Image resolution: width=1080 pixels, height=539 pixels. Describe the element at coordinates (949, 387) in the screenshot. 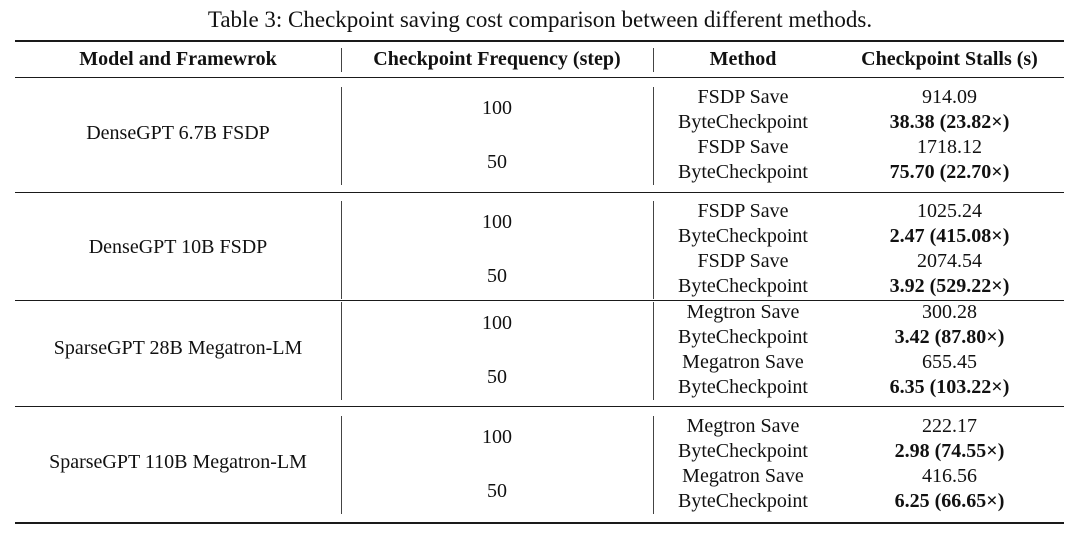

I see `stall-value: 6.35 (103.22×)` at that location.